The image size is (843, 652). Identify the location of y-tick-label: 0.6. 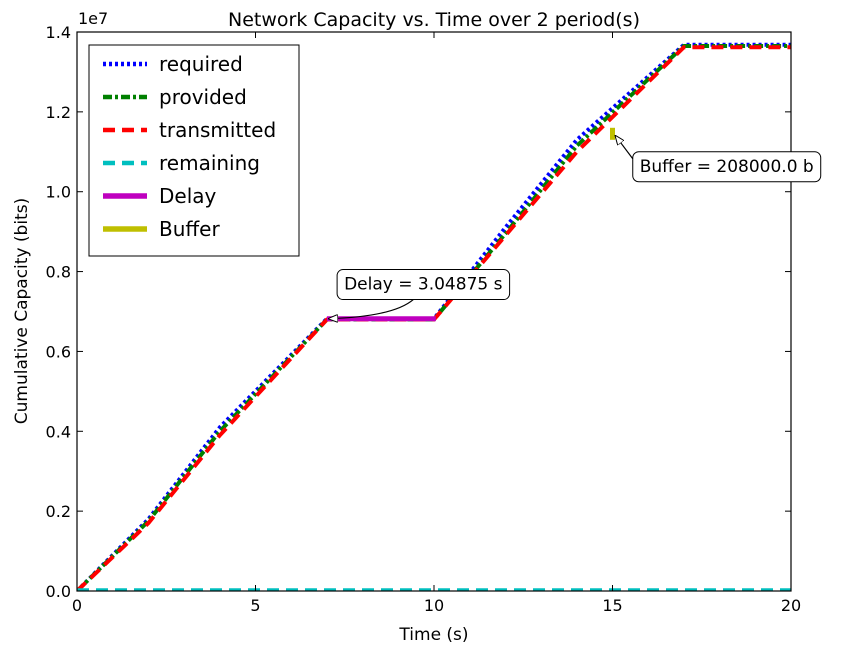
(58, 351).